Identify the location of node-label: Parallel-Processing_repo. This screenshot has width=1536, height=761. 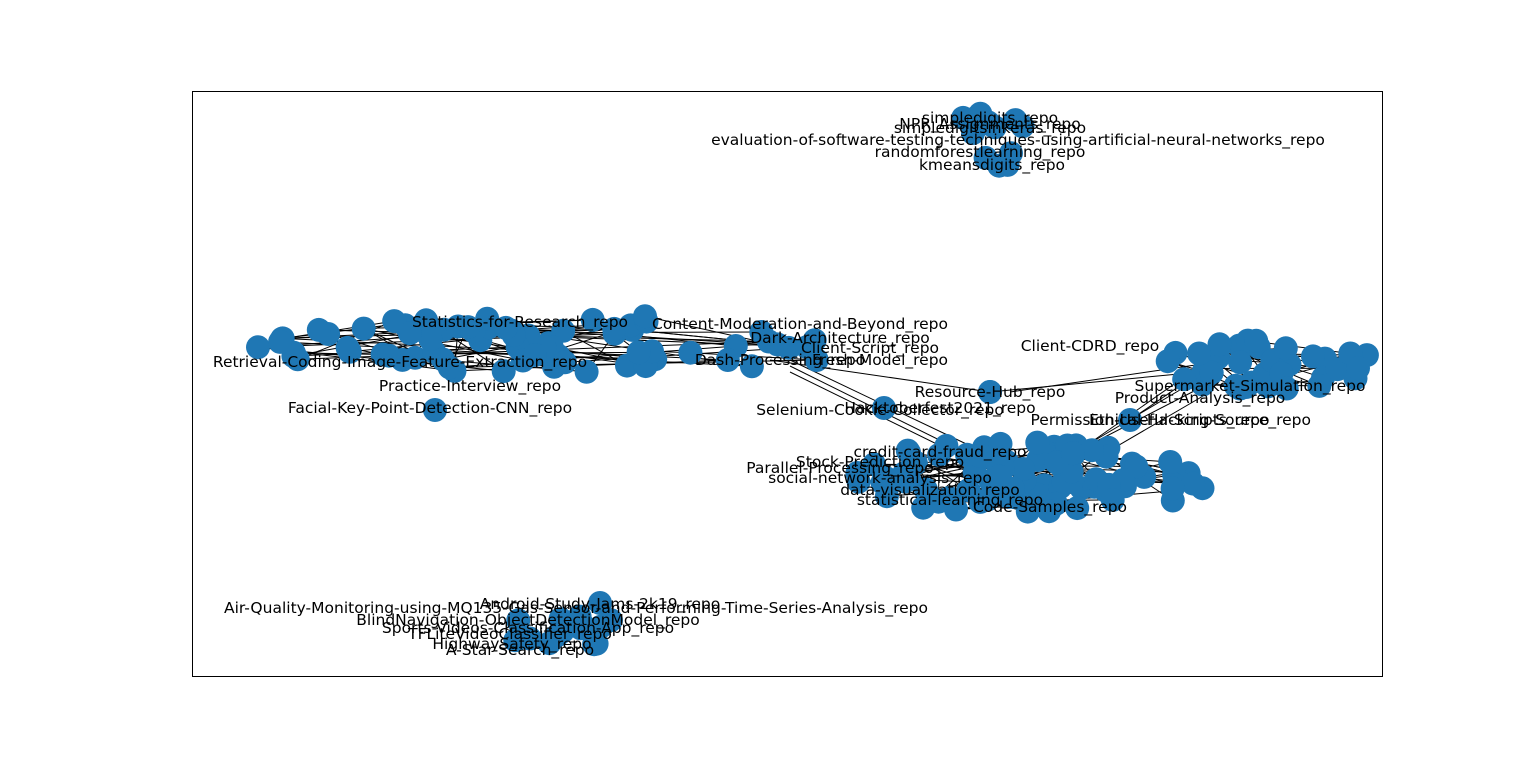
(839, 468).